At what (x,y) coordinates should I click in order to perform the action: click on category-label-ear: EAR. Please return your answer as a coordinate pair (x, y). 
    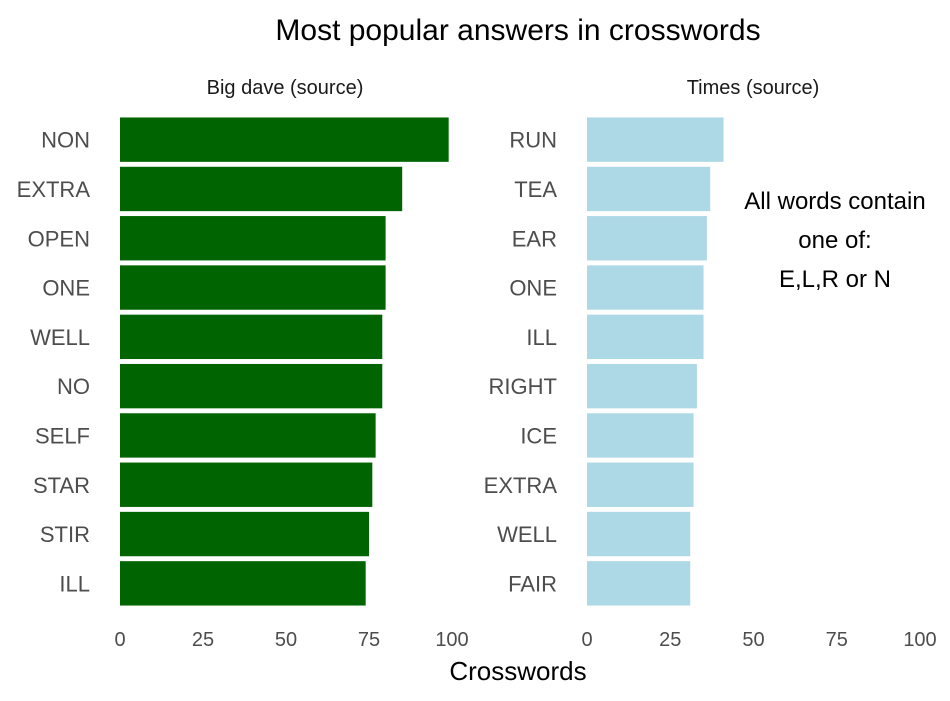
    Looking at the image, I should click on (534, 238).